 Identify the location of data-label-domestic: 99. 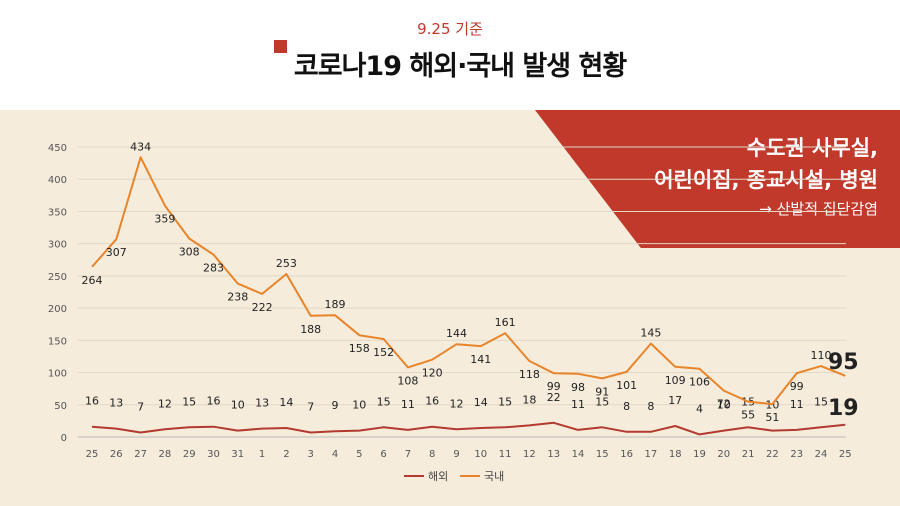
(797, 386).